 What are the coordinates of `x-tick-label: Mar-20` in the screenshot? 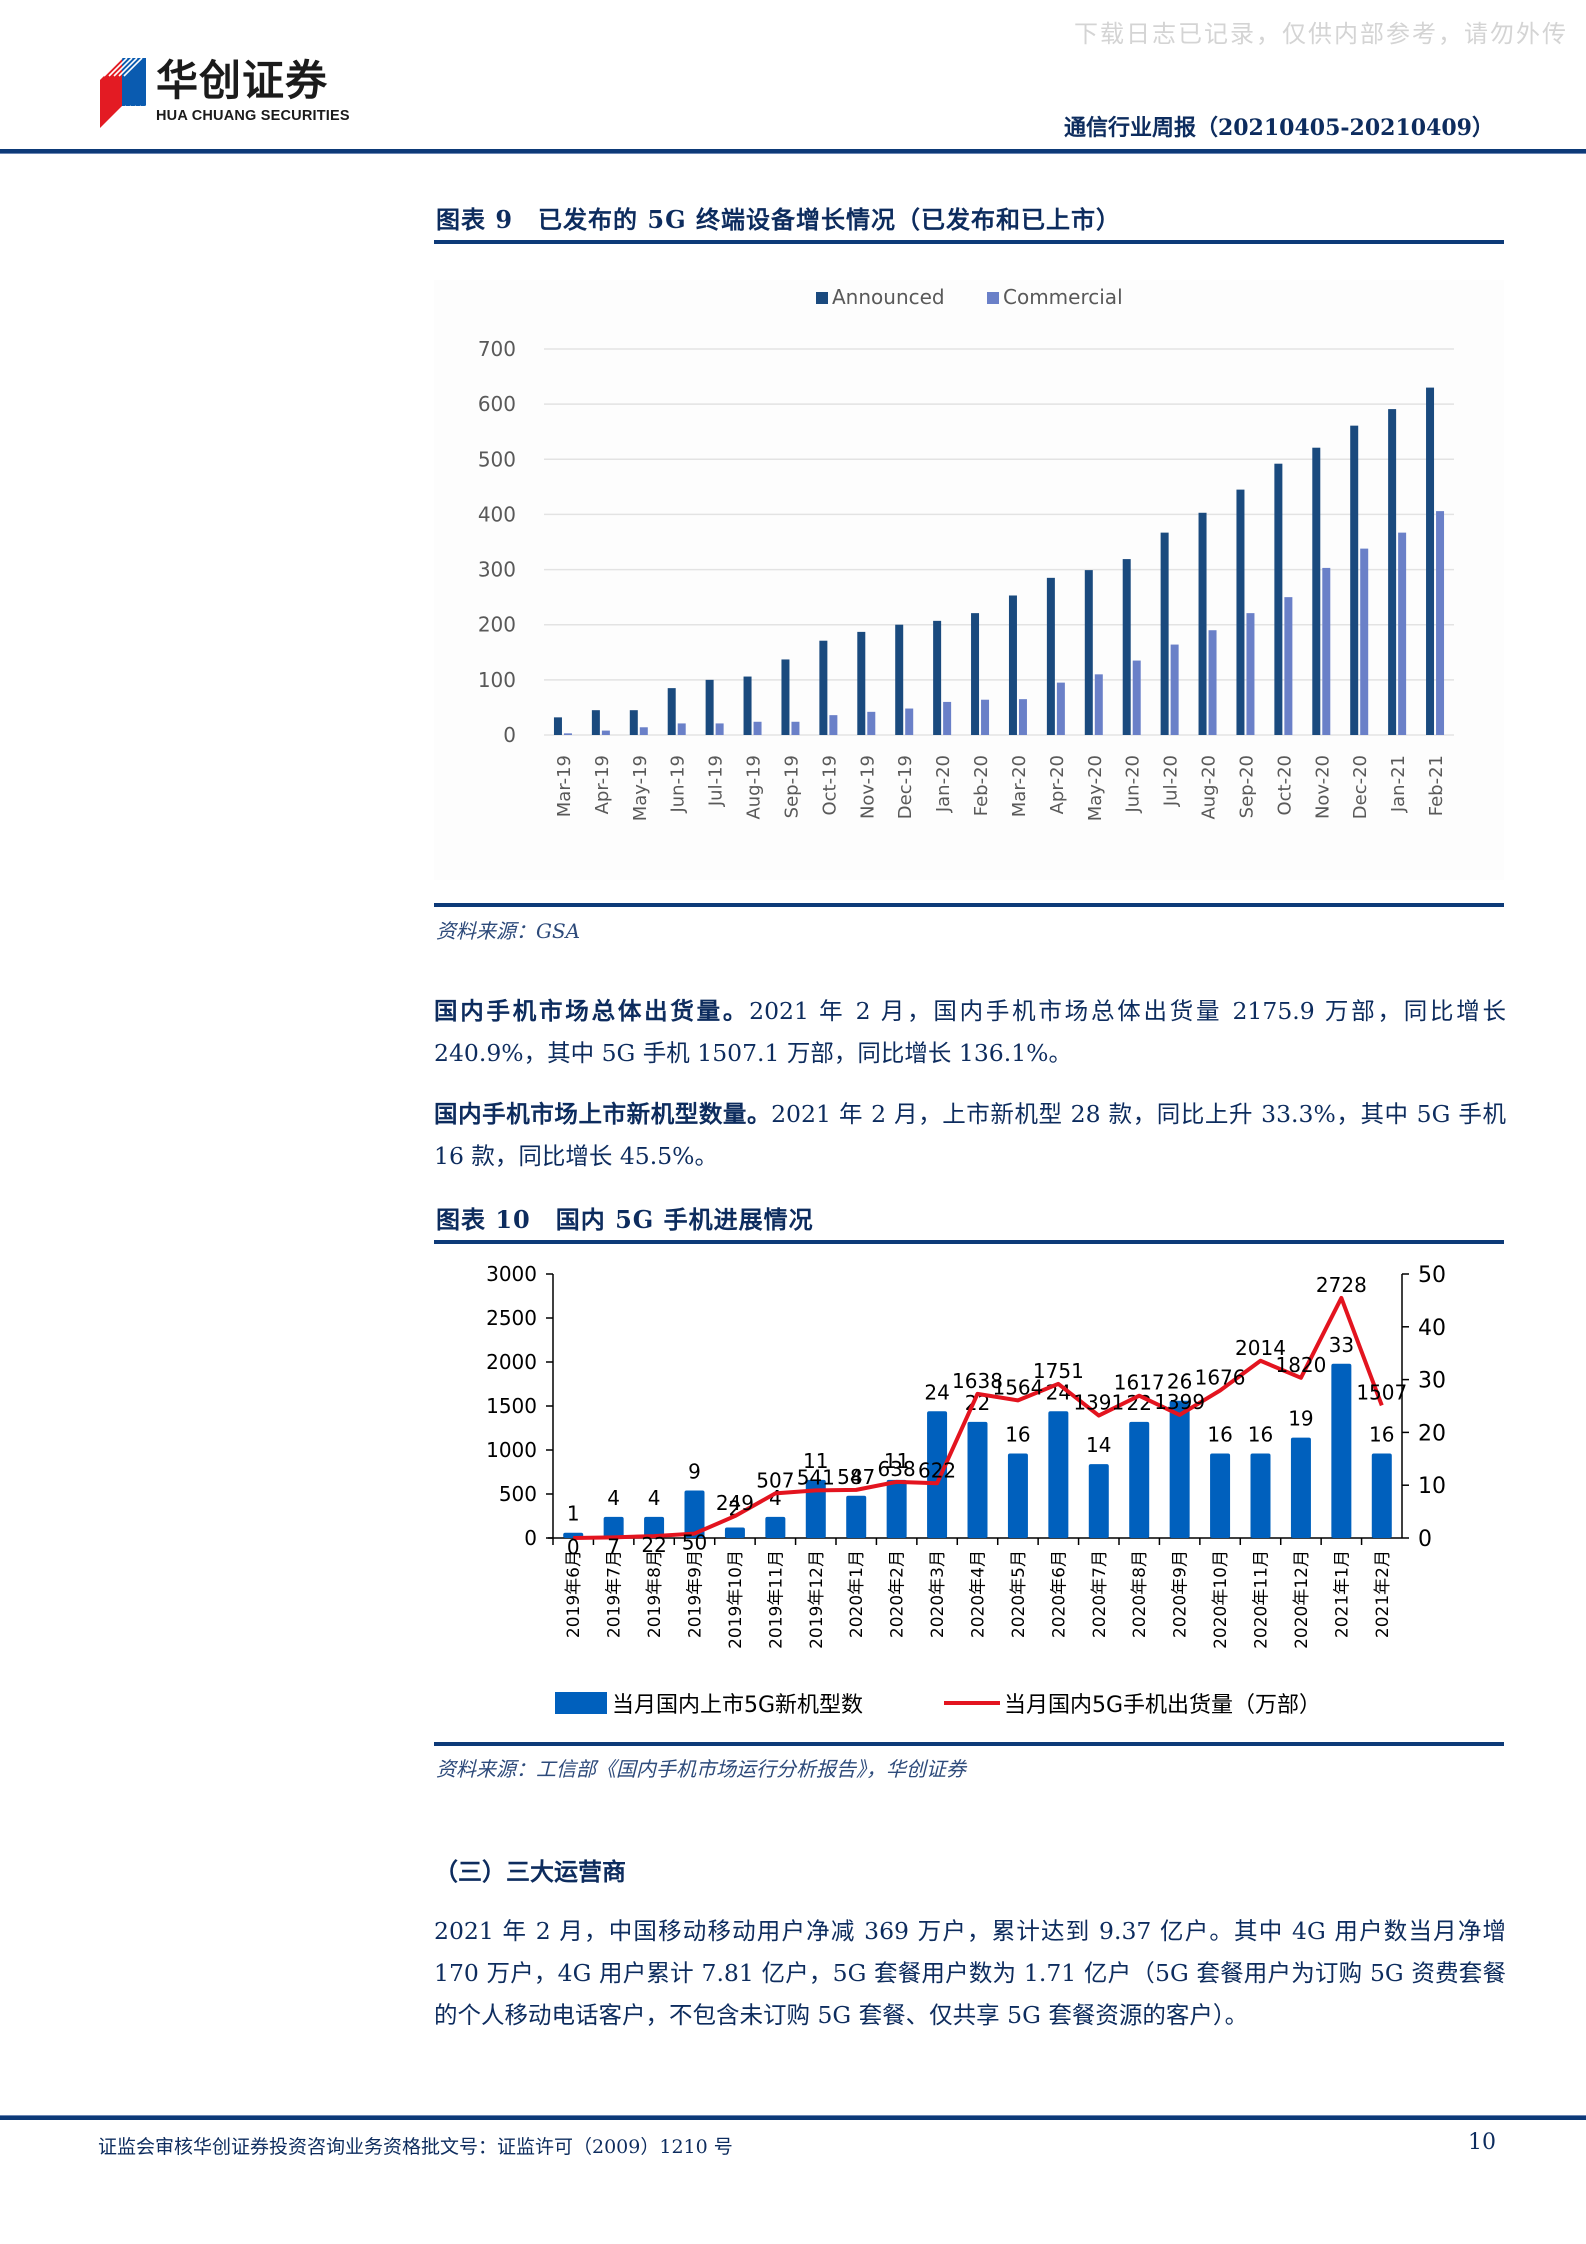 It's located at (1019, 786).